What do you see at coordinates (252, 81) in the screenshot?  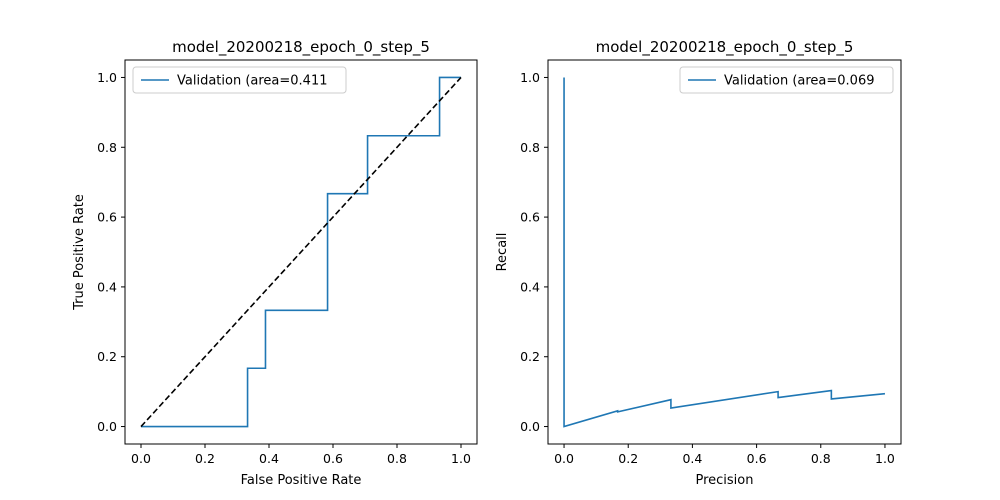 I see `chart1-legend-label: Validation (area=0.411` at bounding box center [252, 81].